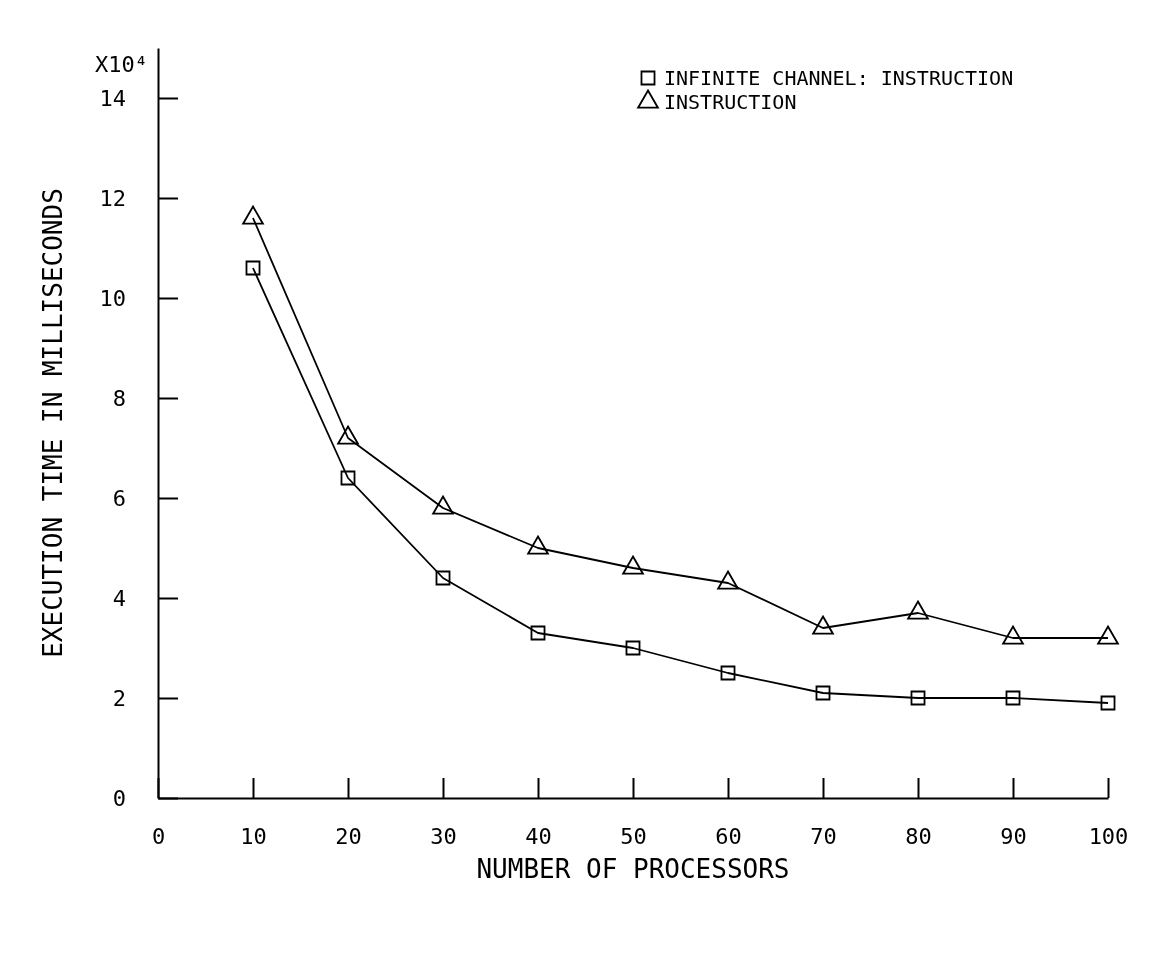 The height and width of the screenshot is (972, 1165). Describe the element at coordinates (1108, 836) in the screenshot. I see `x-tick-label: 100` at that location.